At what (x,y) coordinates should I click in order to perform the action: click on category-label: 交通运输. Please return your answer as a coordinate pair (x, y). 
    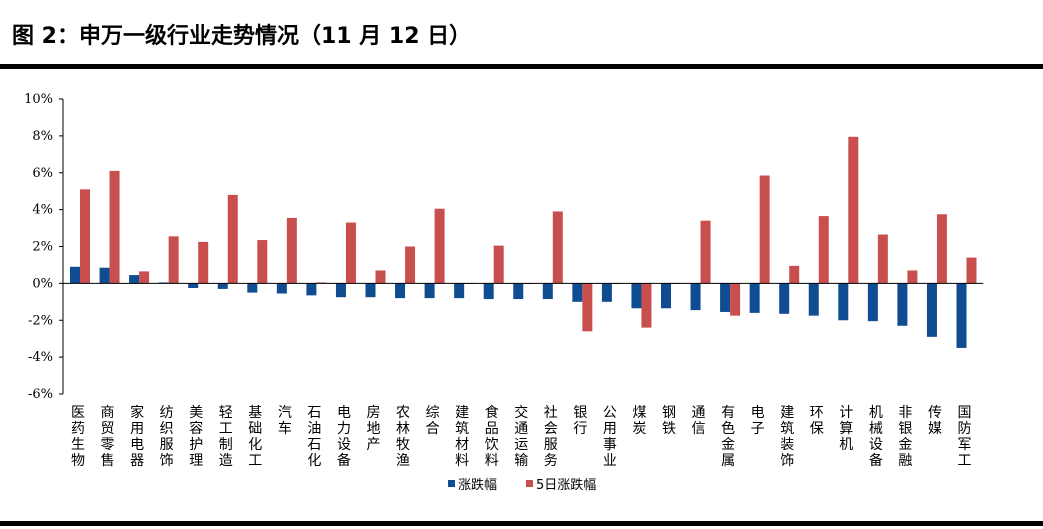
    Looking at the image, I should click on (521, 436).